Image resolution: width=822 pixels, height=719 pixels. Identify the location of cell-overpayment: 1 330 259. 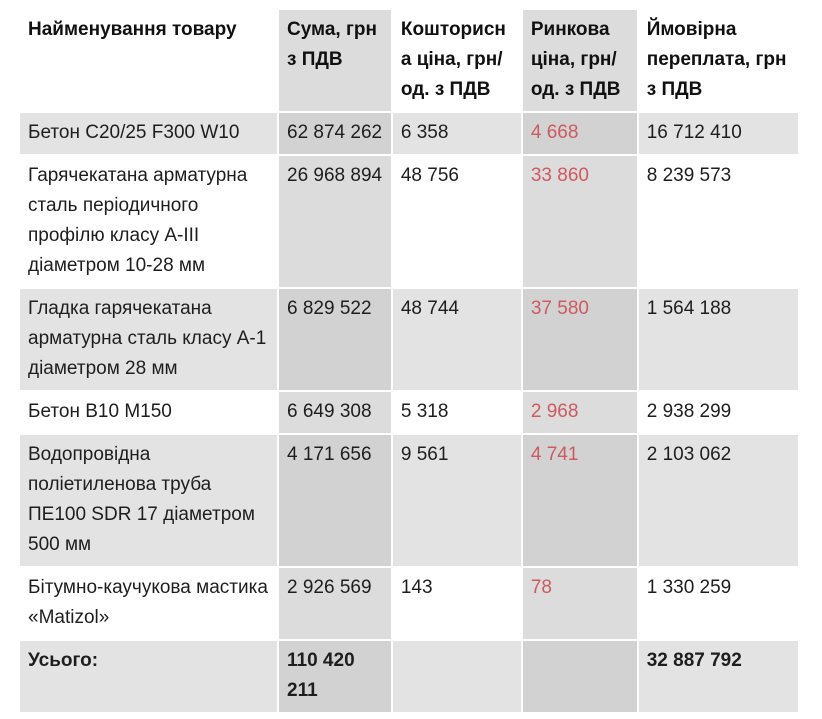
(689, 587).